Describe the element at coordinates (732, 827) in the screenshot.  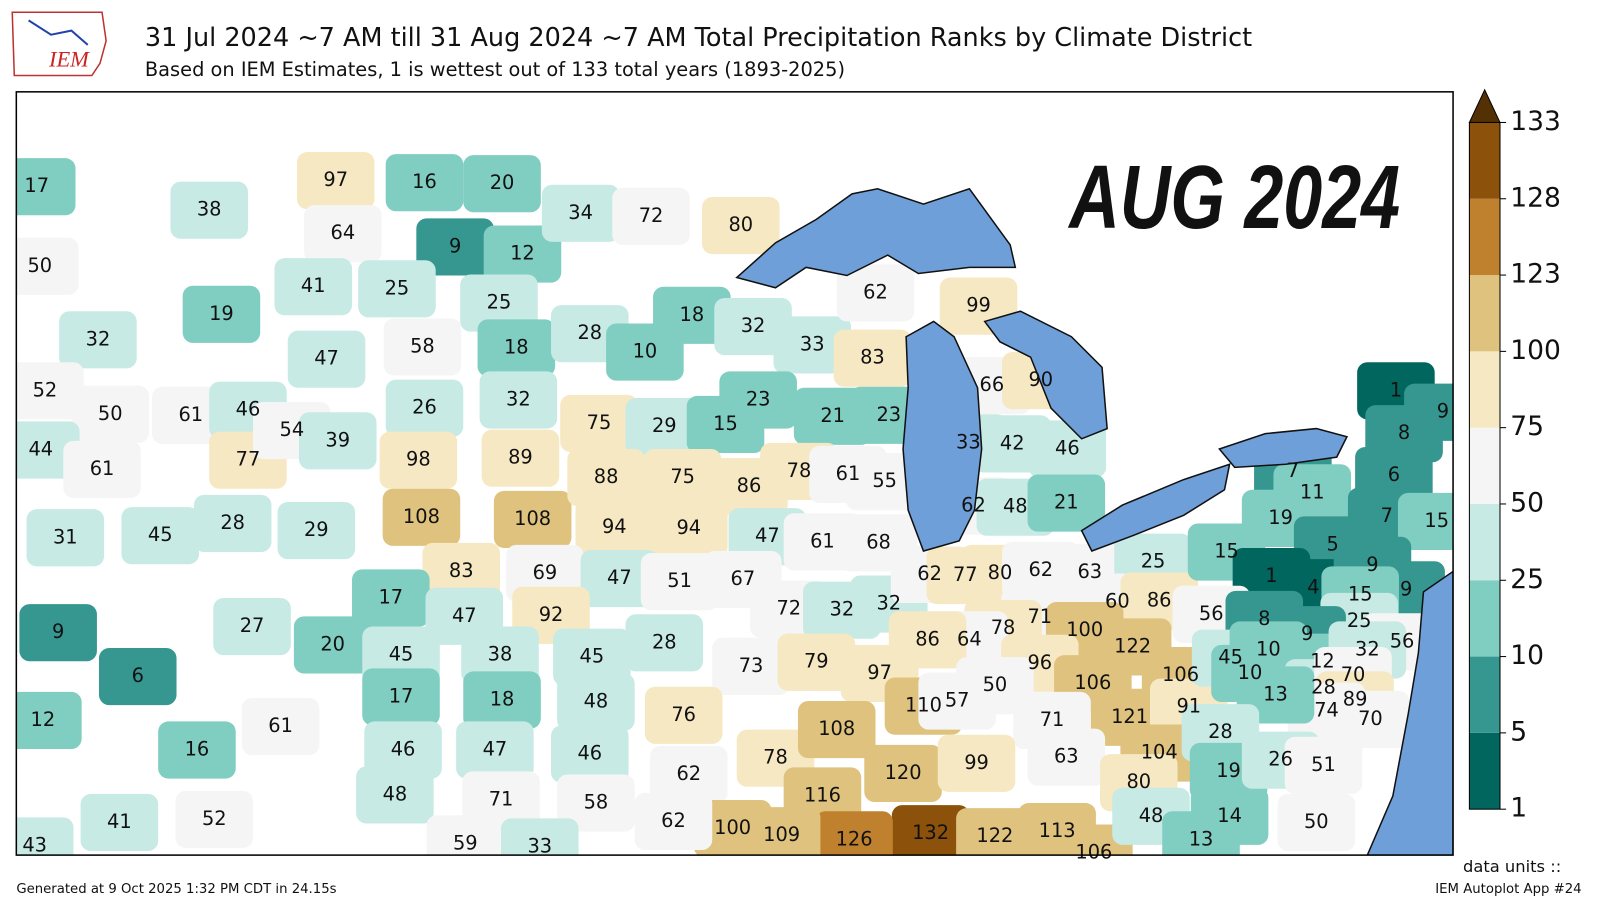
I see `district-rank: 100` at that location.